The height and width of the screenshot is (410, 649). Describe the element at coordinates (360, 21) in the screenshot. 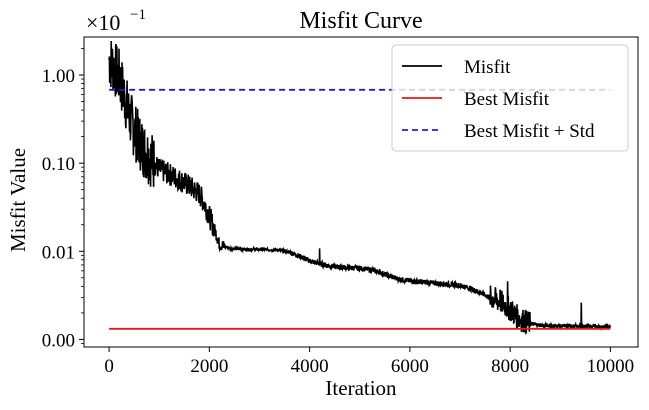

I see `chart-title: Misfit Curve` at that location.